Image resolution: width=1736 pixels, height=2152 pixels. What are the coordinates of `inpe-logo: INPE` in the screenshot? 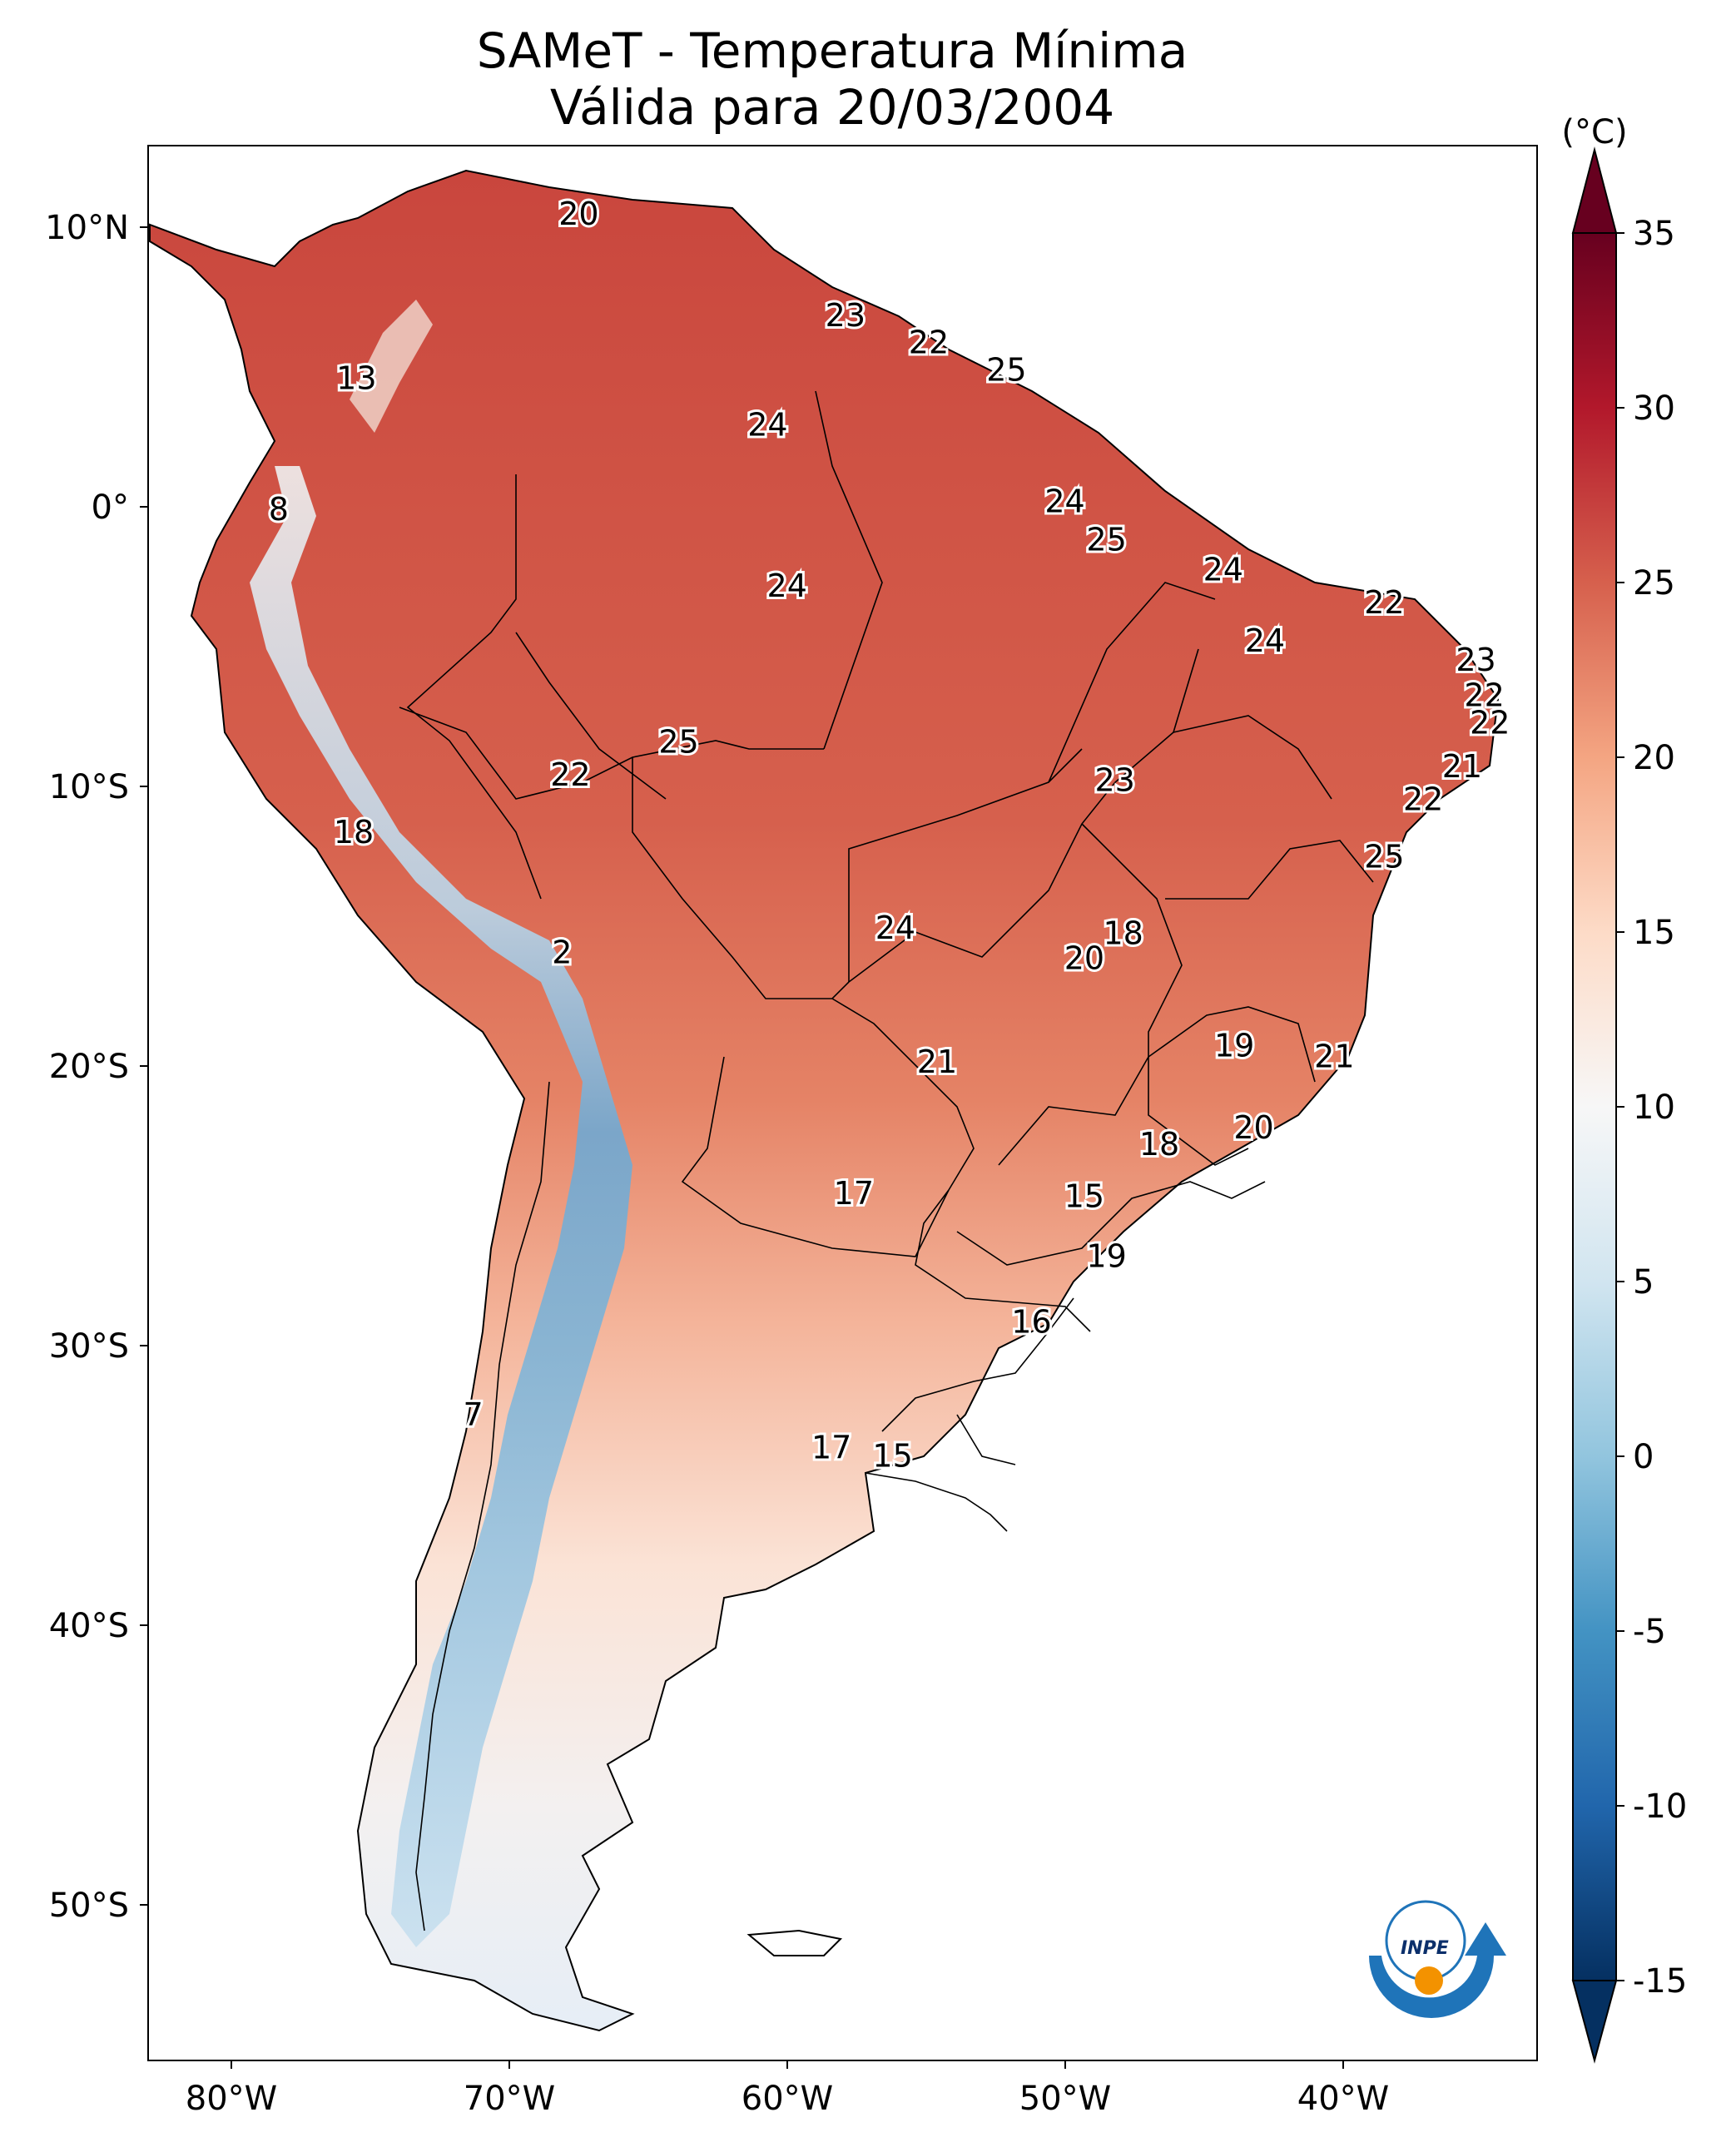 It's located at (1437, 1959).